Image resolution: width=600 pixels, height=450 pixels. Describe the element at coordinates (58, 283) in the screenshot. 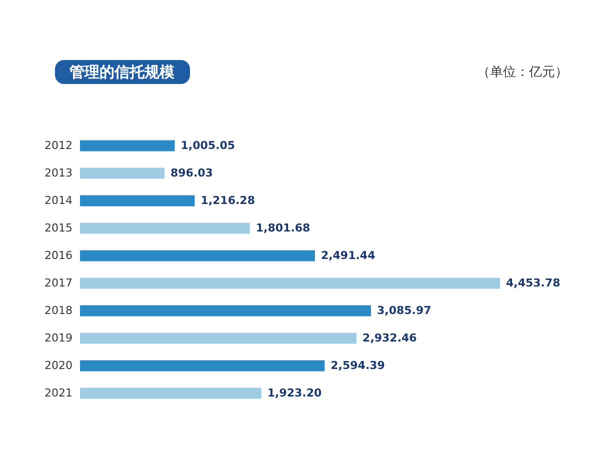

I see `y-tick-label: 2017` at that location.